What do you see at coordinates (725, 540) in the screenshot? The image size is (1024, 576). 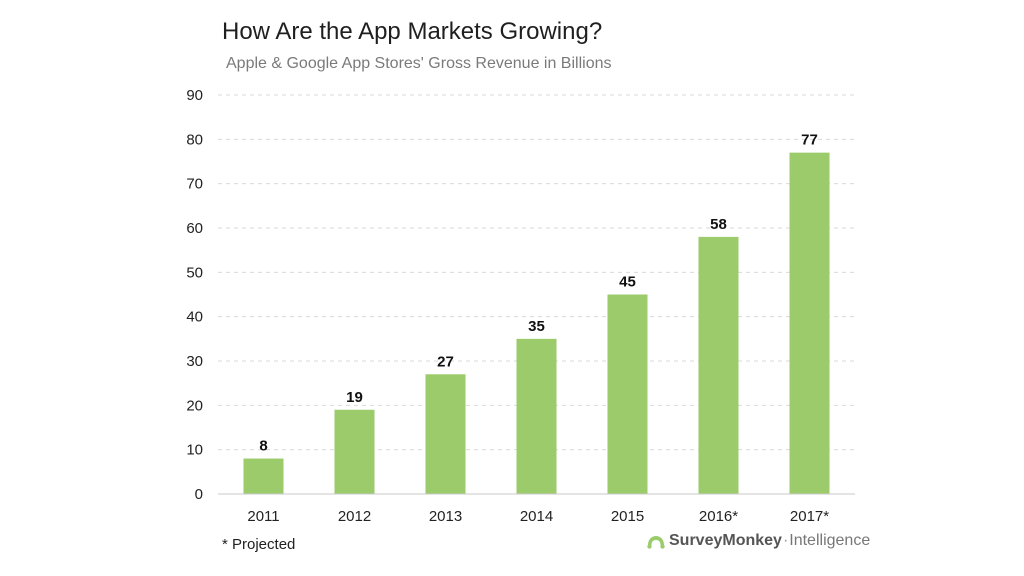 I see `brand-name: SurveyMonkey` at bounding box center [725, 540].